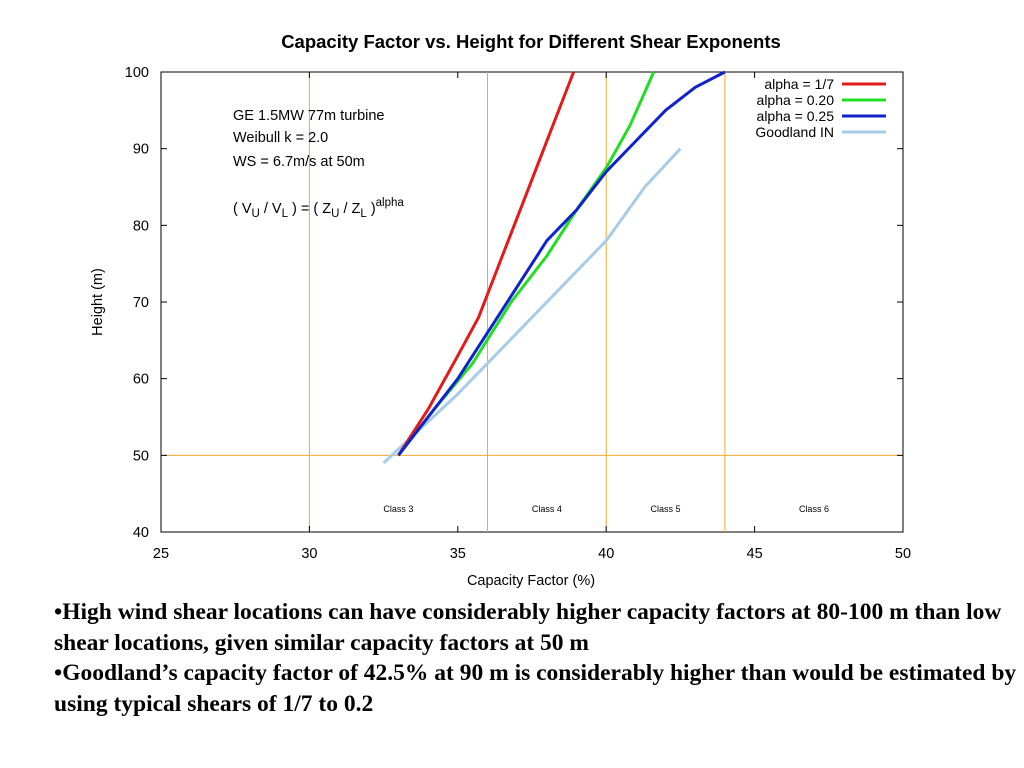 Image resolution: width=1024 pixels, height=768 pixels. Describe the element at coordinates (141, 456) in the screenshot. I see `y-tick-label: 50` at that location.